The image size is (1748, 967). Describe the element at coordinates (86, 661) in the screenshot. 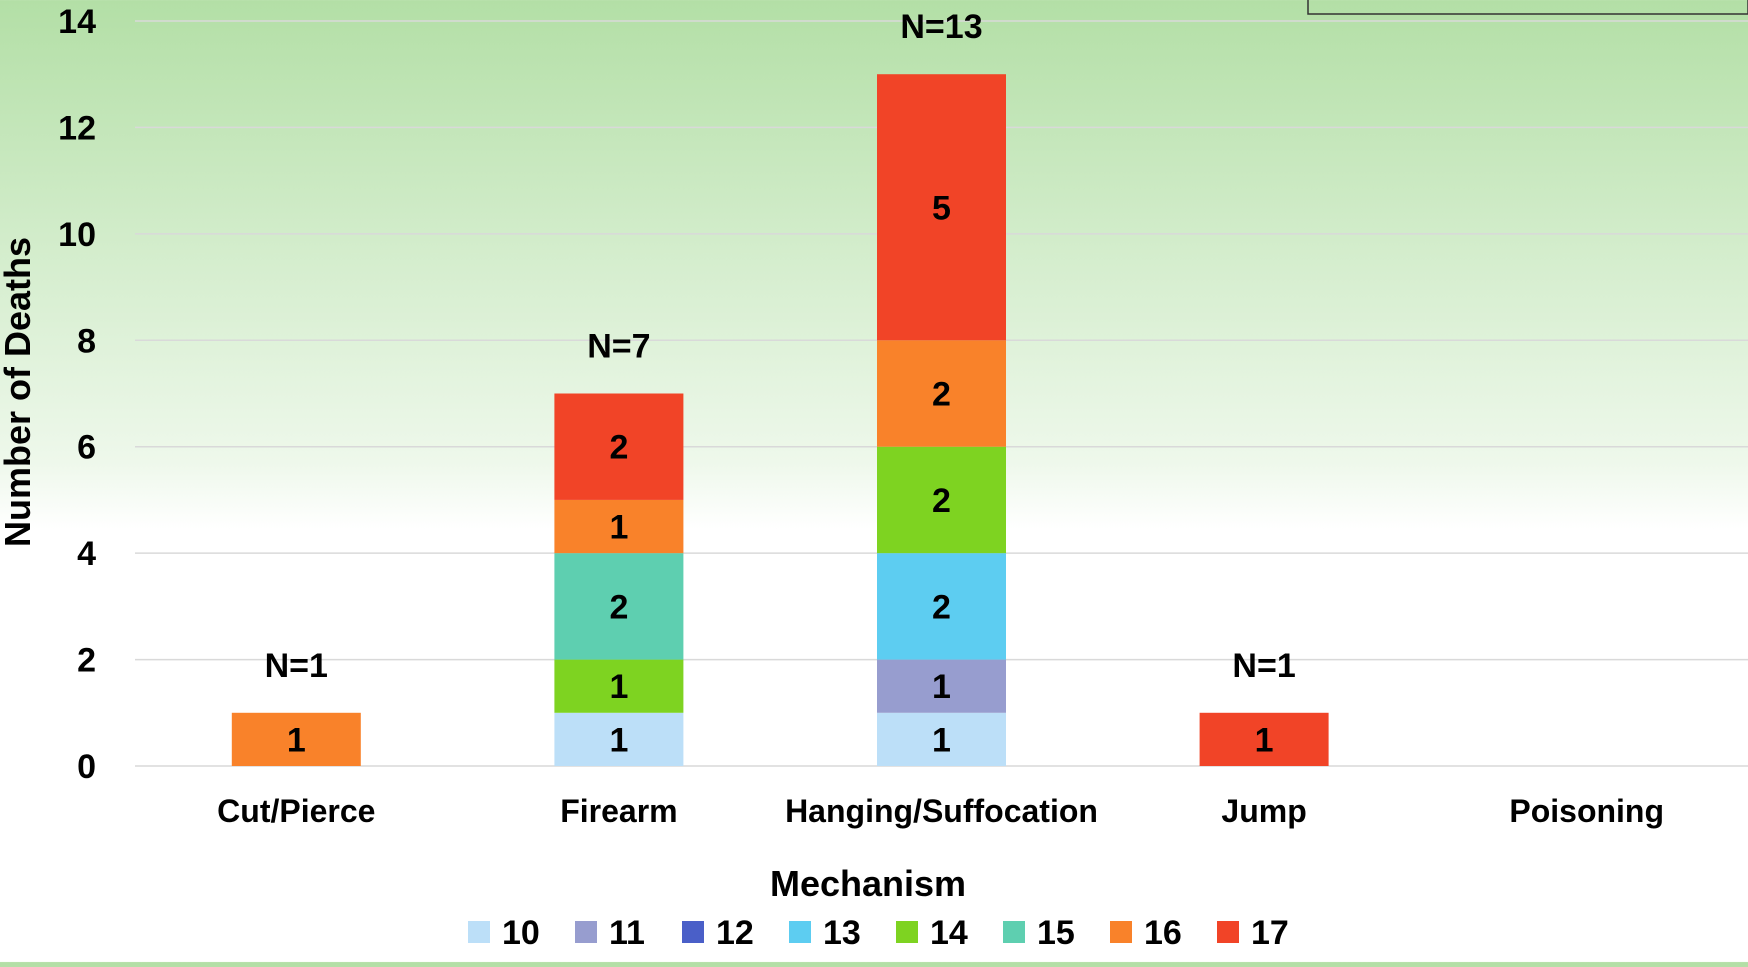

I see `y-tick-label: 2` at that location.